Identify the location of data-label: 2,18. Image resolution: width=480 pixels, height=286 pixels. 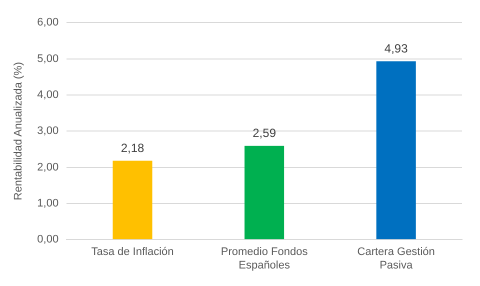
(132, 148).